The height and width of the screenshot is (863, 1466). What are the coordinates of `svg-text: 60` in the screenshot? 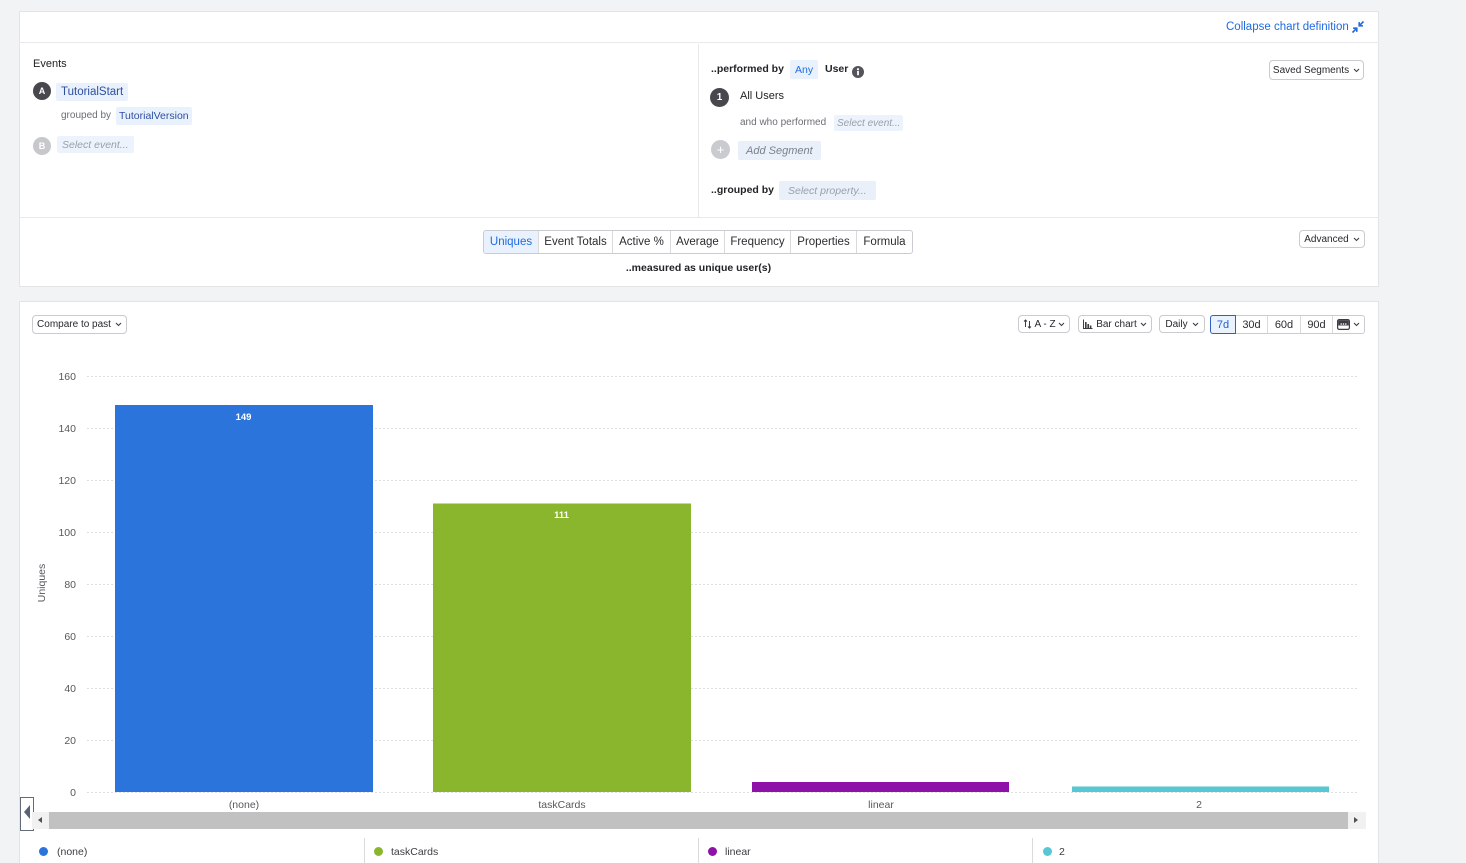 It's located at (70, 637).